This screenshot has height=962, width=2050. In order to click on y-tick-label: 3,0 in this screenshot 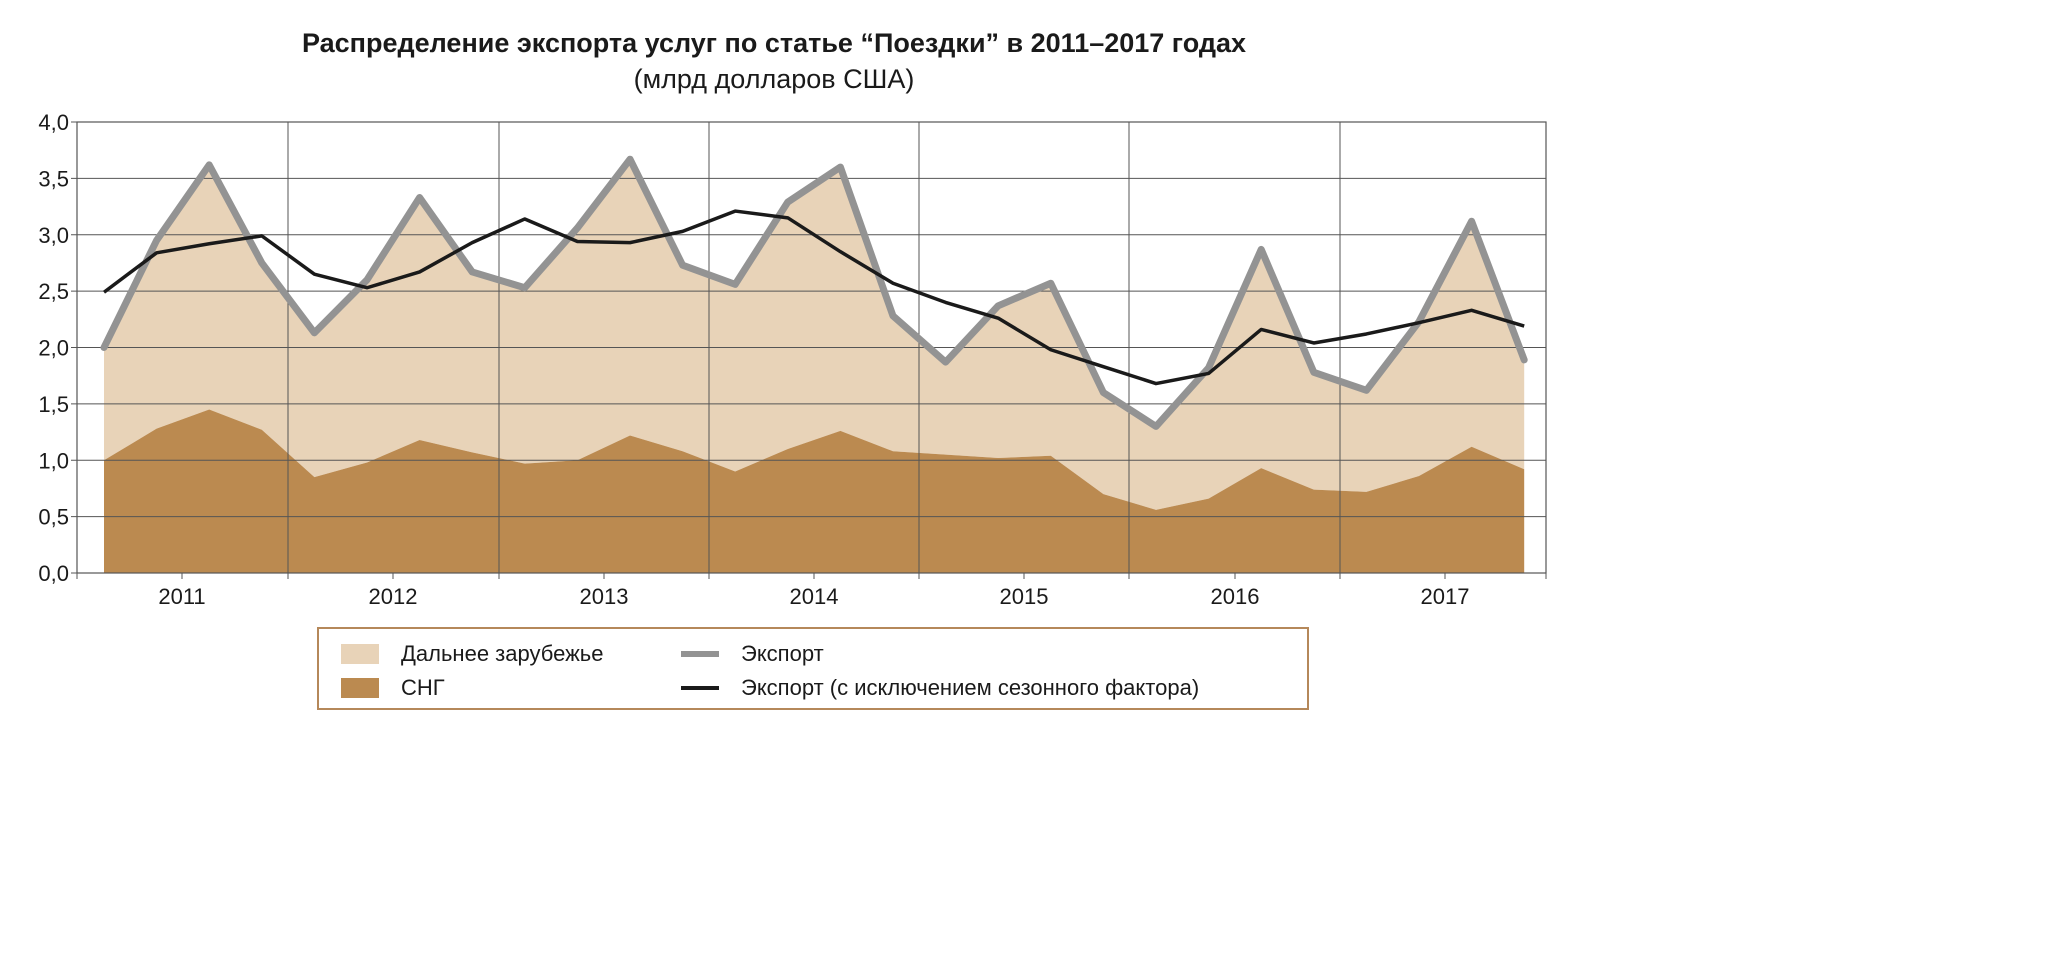, I will do `click(53, 235)`.